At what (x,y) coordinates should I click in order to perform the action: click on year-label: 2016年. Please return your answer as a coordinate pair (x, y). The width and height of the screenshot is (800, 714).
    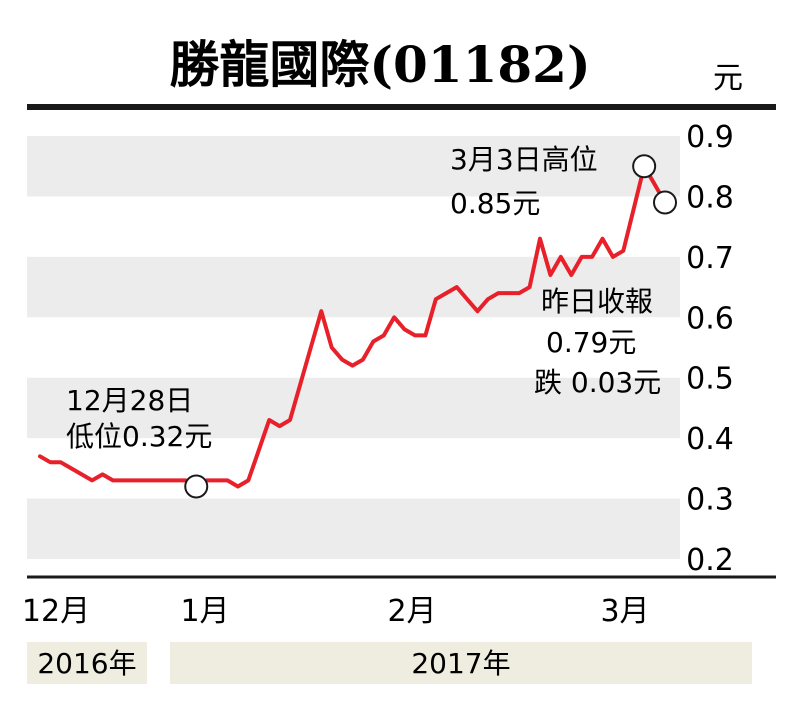
    Looking at the image, I should click on (86, 663).